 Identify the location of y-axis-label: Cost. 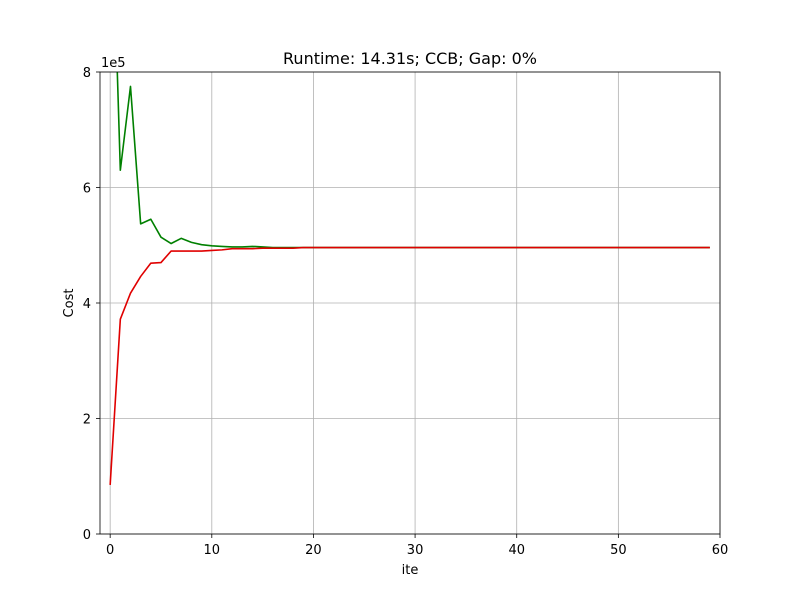
(69, 303).